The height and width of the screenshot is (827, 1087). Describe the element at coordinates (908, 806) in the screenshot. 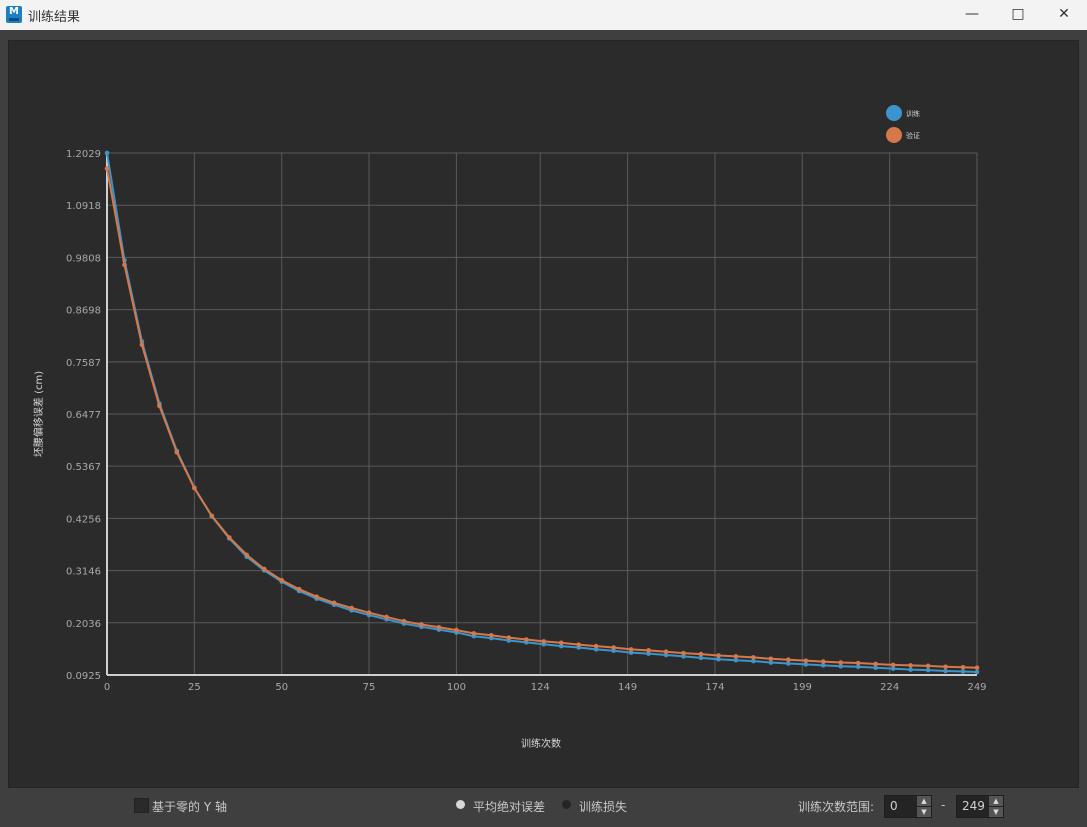

I see `range-from-spinbox: 0 ▲ ▼` at that location.